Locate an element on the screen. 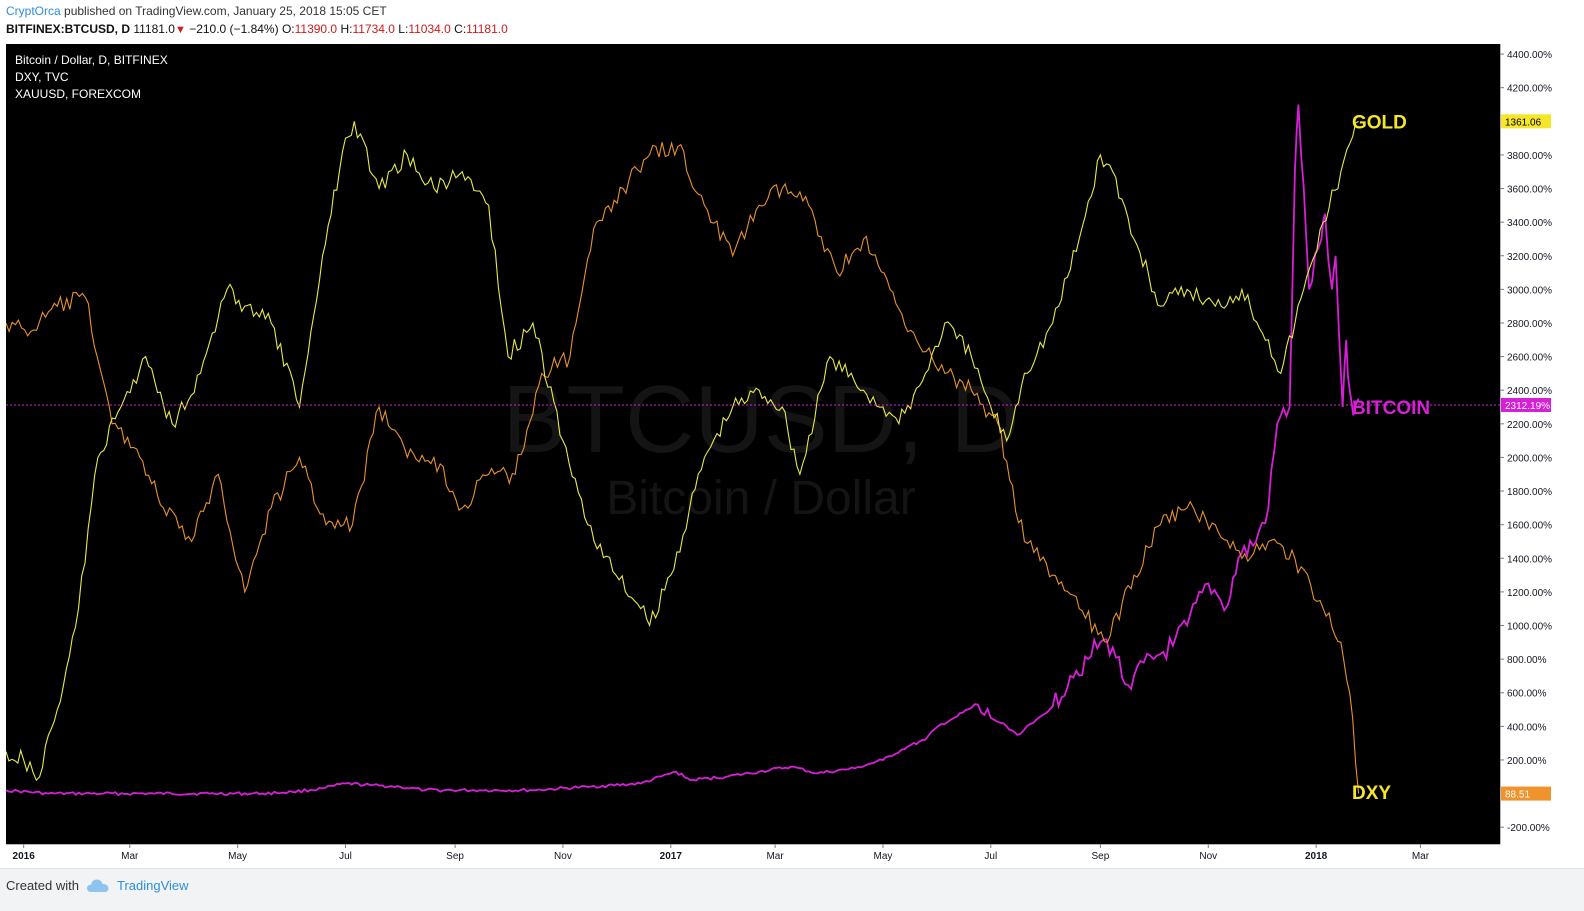  price-change: −210.0 (−1.84%) is located at coordinates (234, 29).